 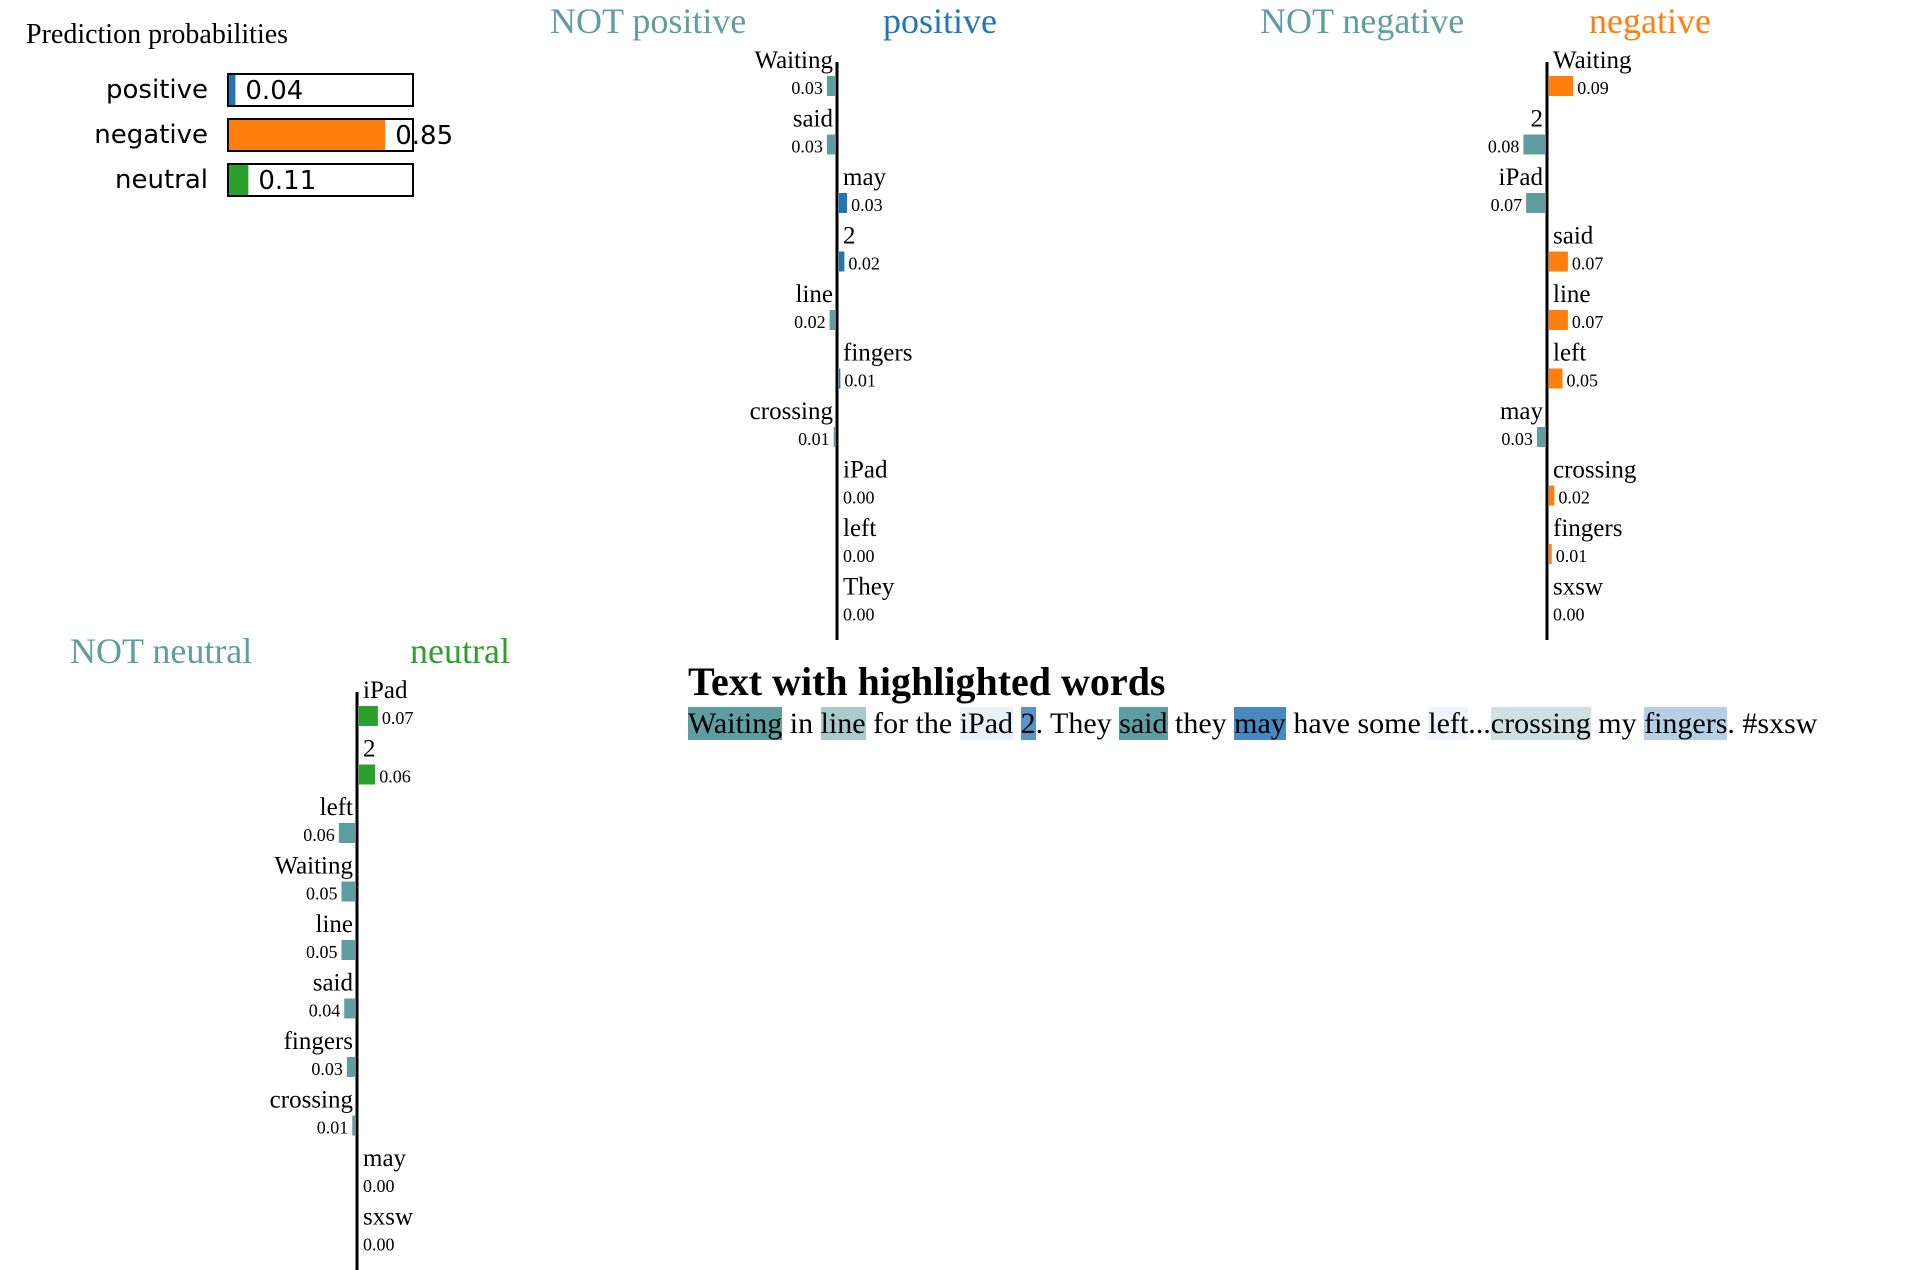 What do you see at coordinates (1448, 723) in the screenshot?
I see `highlighted-word: left` at bounding box center [1448, 723].